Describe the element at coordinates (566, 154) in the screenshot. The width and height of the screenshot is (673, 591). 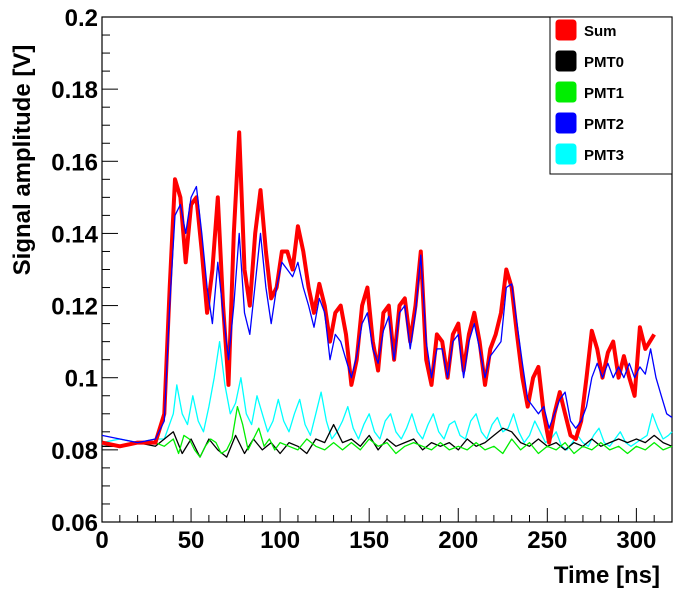
I see `legend-swatch-pmt3` at that location.